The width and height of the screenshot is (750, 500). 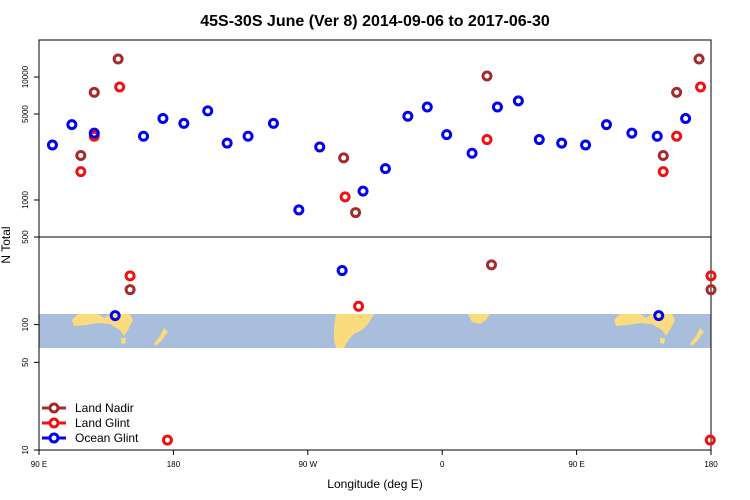 What do you see at coordinates (25, 237) in the screenshot?
I see `y-tick-label: 500` at bounding box center [25, 237].